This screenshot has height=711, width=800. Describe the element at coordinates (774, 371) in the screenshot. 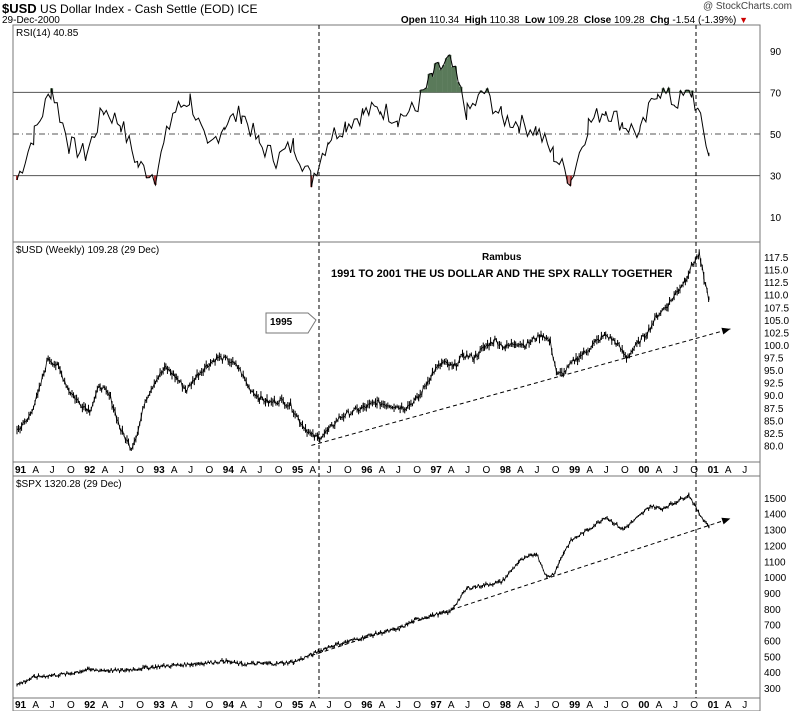

I see `usd-y-tick: 95.0` at that location.